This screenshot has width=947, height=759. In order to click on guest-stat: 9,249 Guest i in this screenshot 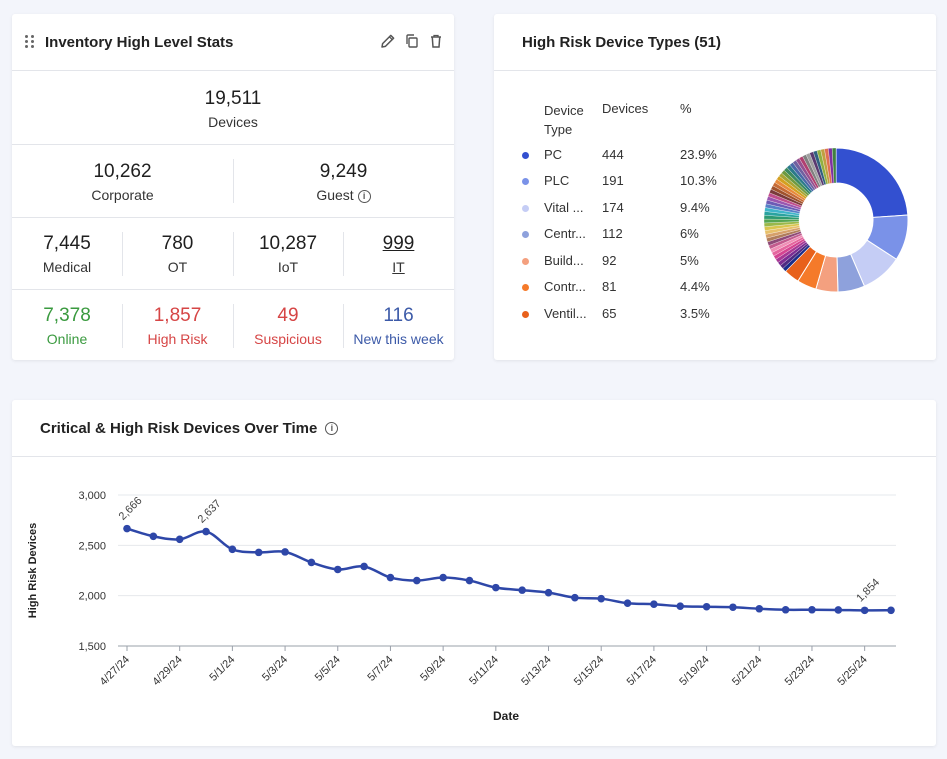, I will do `click(343, 181)`.